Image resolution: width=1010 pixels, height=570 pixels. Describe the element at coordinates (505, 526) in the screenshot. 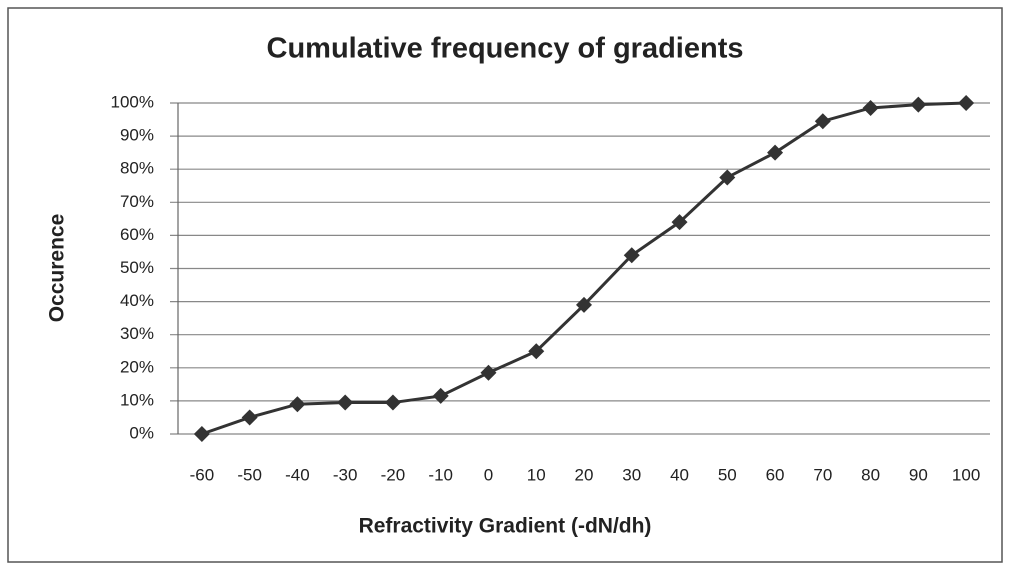

I see `x-axis-label: Refractivity Gradient (-dN/dh)` at that location.